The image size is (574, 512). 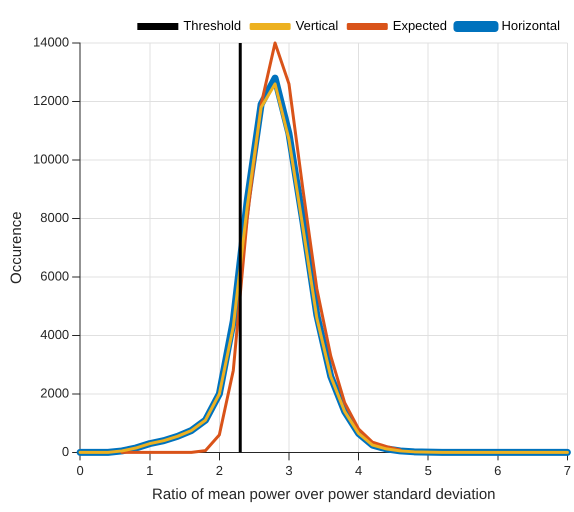 What do you see at coordinates (17, 247) in the screenshot?
I see `y-axis-title: Occurence` at bounding box center [17, 247].